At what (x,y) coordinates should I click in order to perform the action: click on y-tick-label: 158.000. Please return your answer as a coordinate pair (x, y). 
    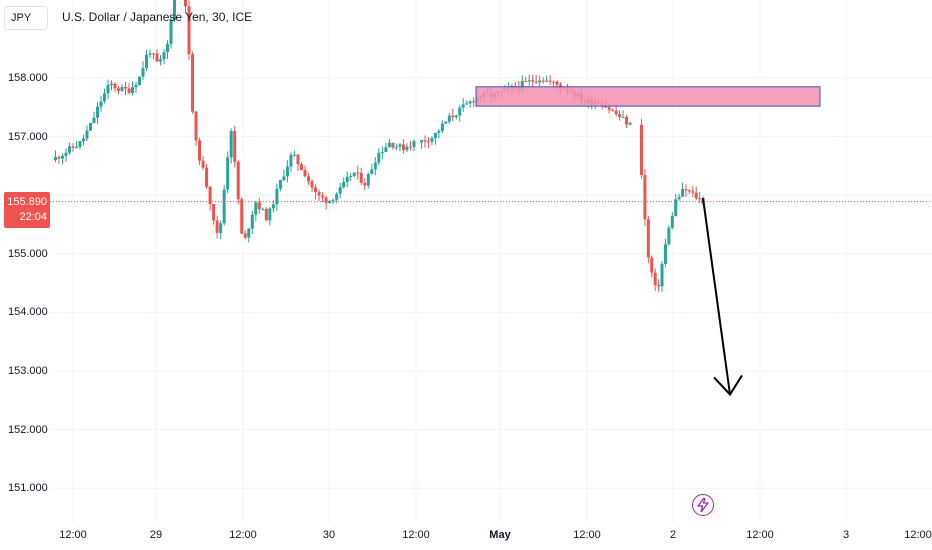
    Looking at the image, I should click on (28, 78).